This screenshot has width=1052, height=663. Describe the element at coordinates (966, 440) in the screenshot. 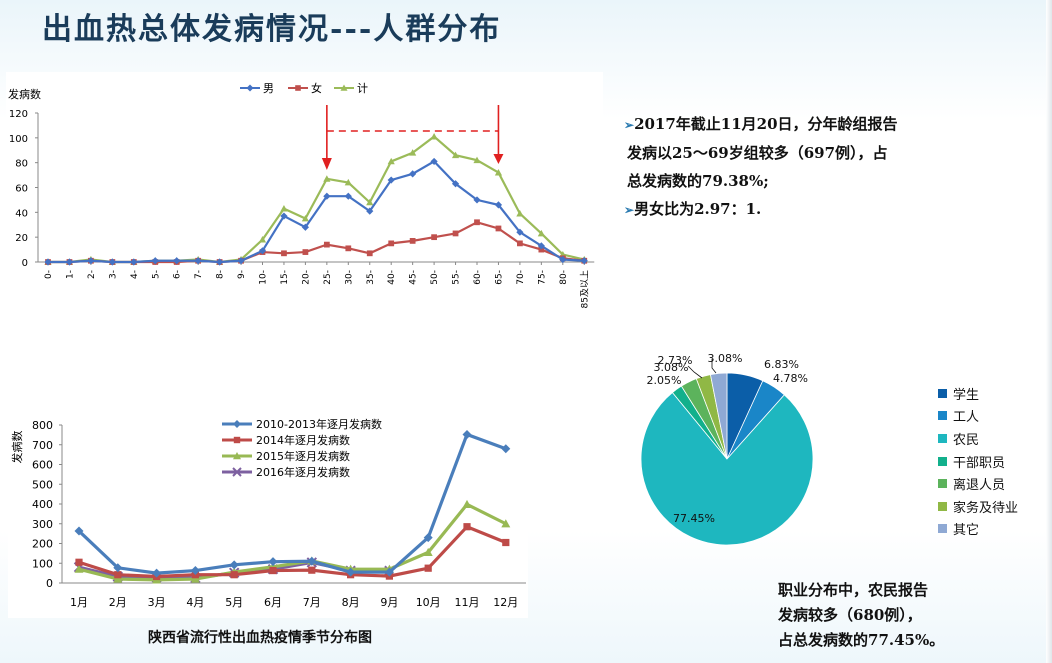

I see `pie-legend-label: 农民` at that location.